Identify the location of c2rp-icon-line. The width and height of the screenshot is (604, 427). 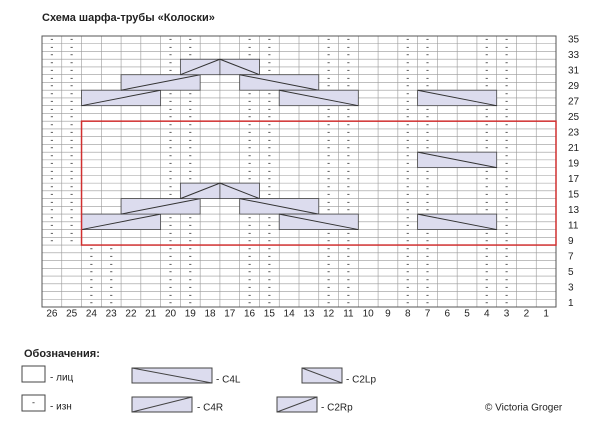
(297, 404).